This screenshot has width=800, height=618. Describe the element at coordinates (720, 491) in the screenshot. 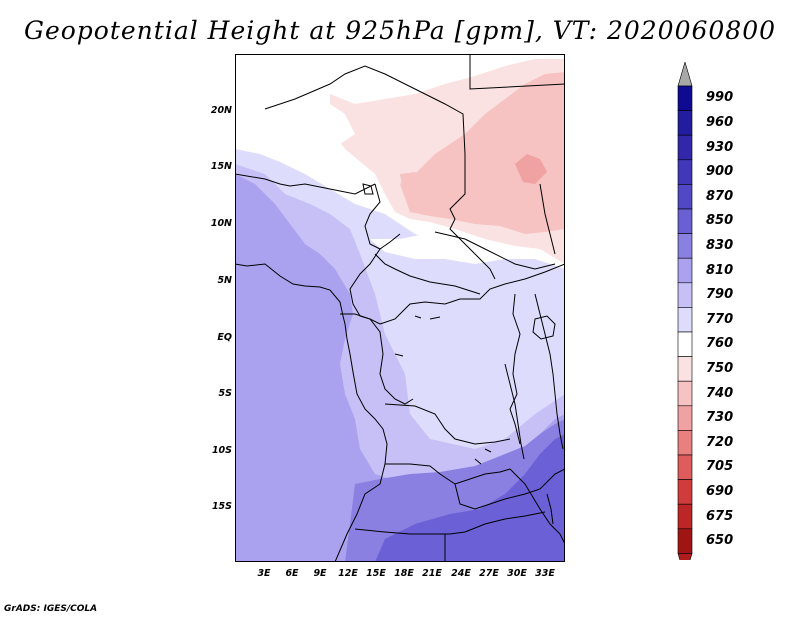

I see `colorbar-level-label: 690` at that location.